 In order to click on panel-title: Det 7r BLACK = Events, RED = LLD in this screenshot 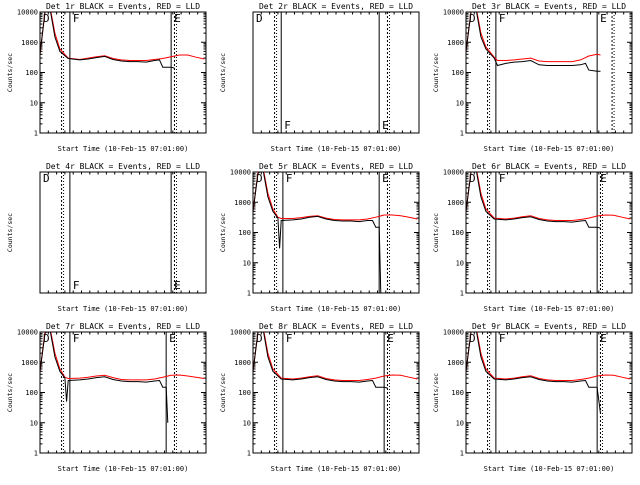, I will do `click(123, 326)`.